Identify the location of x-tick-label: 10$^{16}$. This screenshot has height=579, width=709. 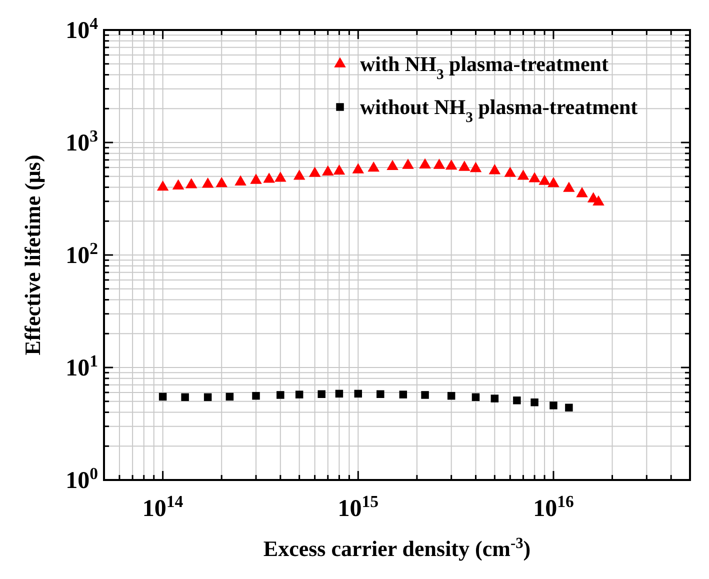
(553, 507).